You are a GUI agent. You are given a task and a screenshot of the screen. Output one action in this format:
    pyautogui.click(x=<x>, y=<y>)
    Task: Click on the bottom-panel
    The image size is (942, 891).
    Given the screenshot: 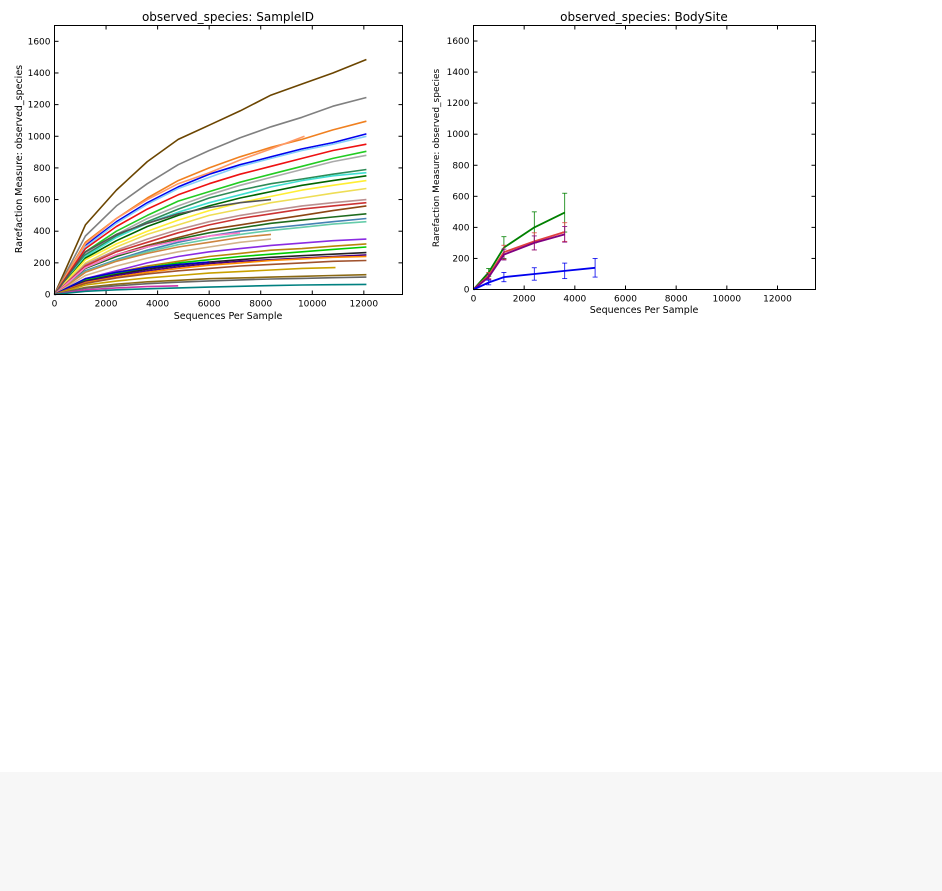 What is the action you would take?
    pyautogui.click(x=471, y=831)
    